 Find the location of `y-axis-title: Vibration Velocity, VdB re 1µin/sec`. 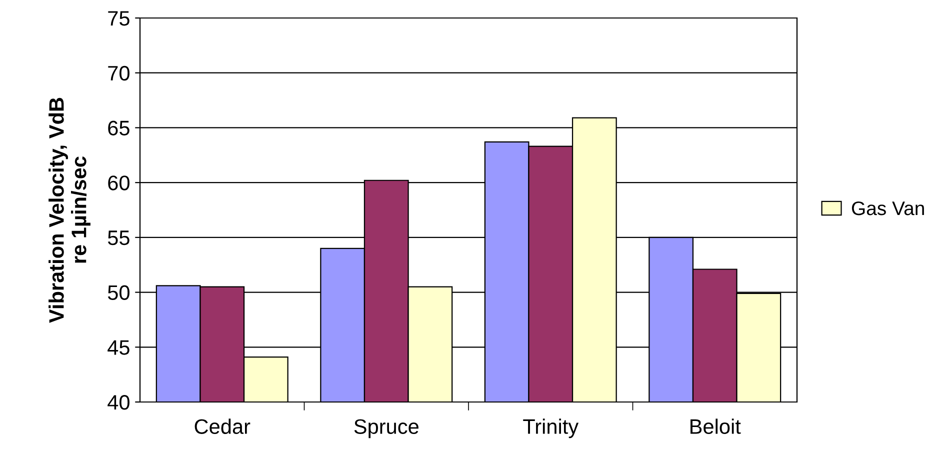

y-axis-title: Vibration Velocity, VdB re 1µin/sec is located at coordinates (69, 210).